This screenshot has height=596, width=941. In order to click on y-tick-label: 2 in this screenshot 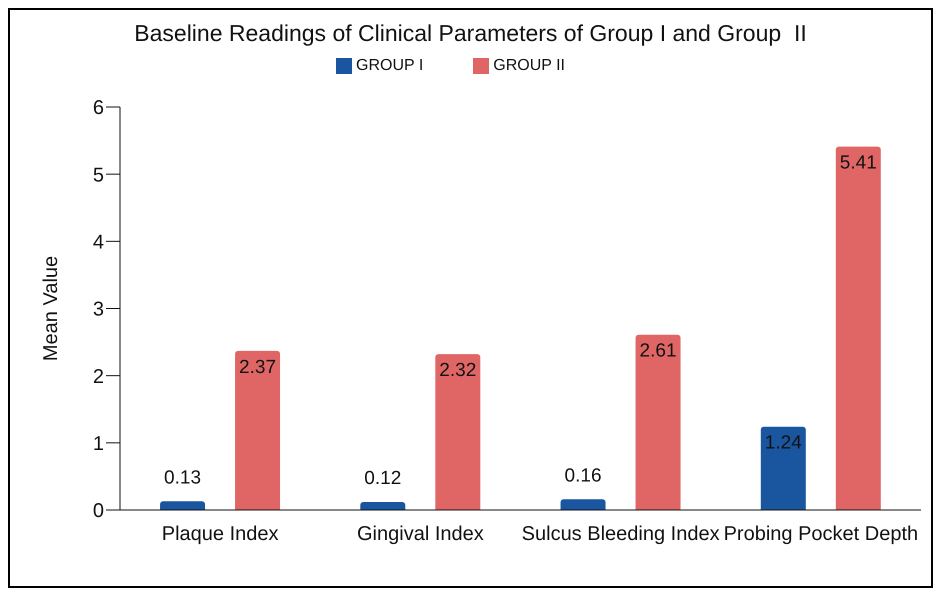, I will do `click(98, 377)`.